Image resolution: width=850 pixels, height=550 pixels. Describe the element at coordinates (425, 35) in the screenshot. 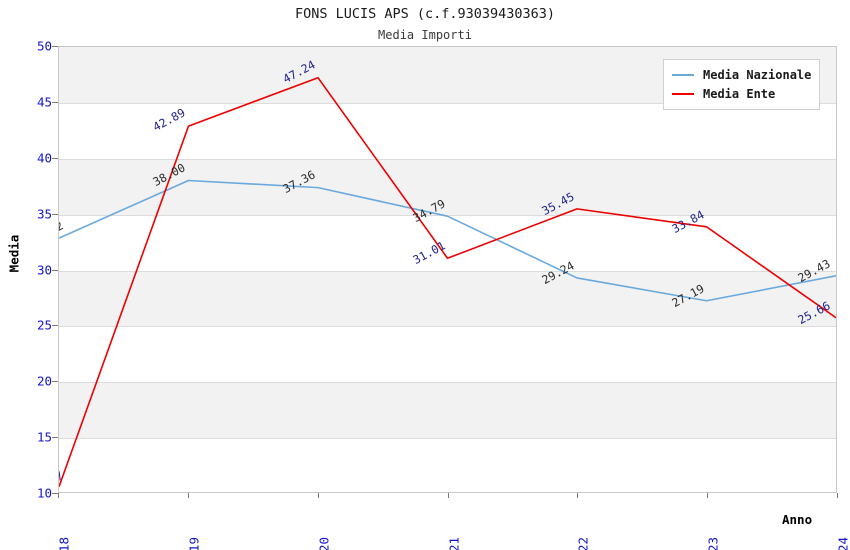

I see `chart-subtitle: Media Importi` at that location.